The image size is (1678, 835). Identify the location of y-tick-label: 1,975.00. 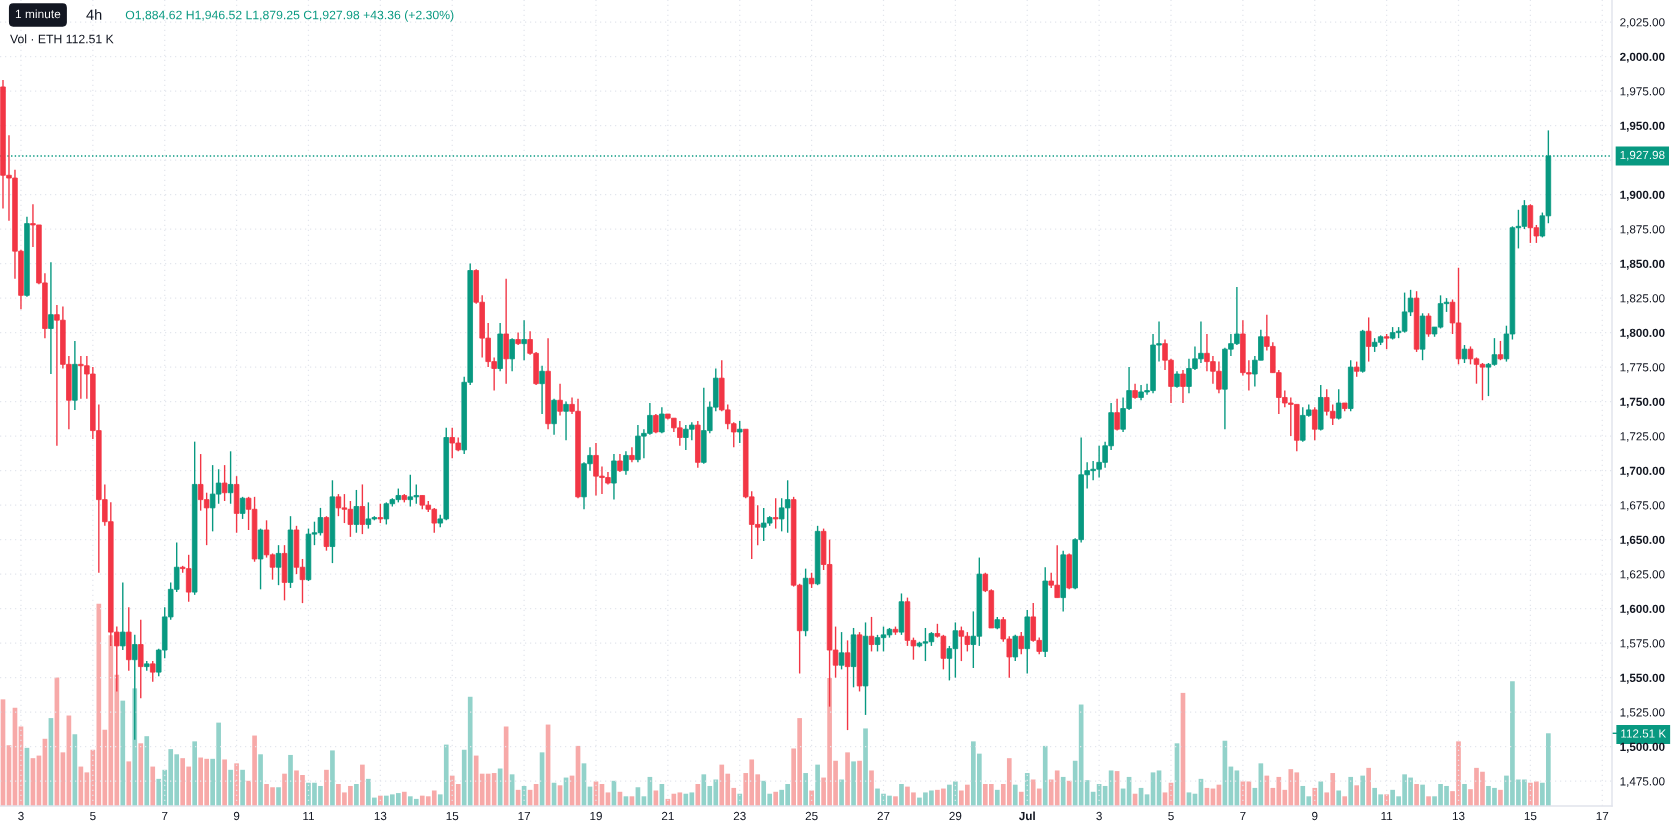
(1642, 92).